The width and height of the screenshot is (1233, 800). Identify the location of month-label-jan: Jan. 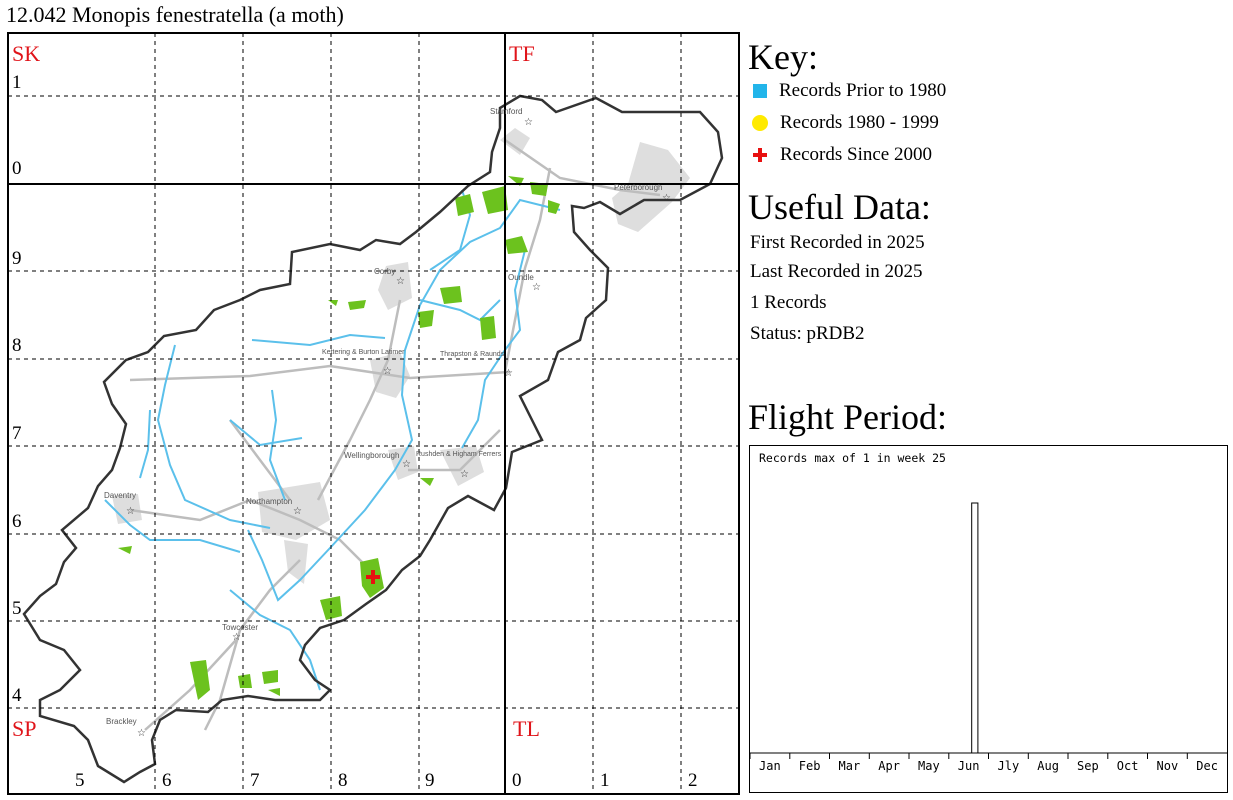
(770, 766).